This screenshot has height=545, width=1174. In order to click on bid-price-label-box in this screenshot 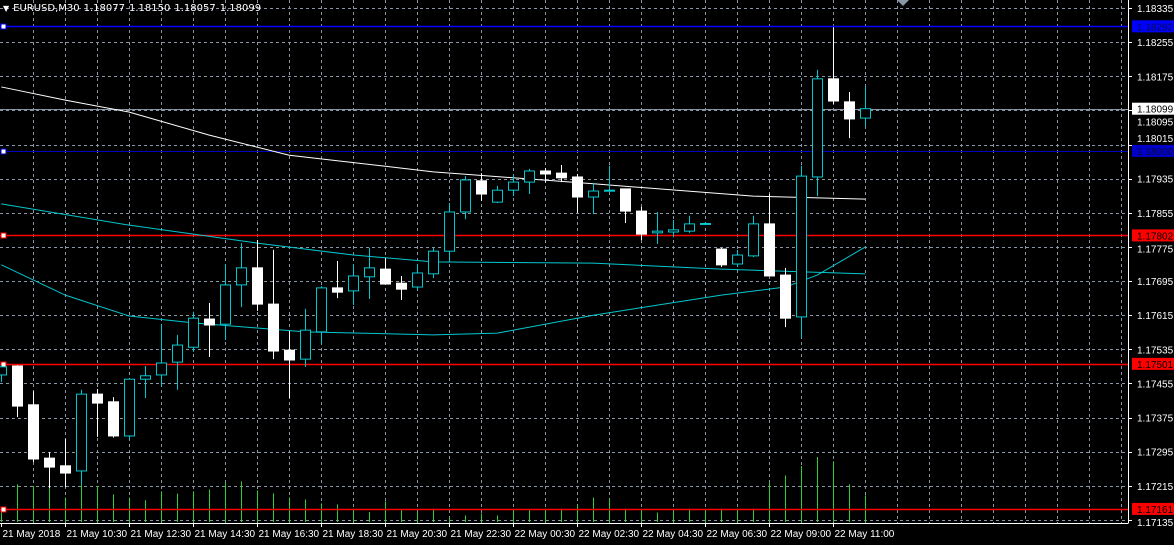, I will do `click(1153, 108)`.